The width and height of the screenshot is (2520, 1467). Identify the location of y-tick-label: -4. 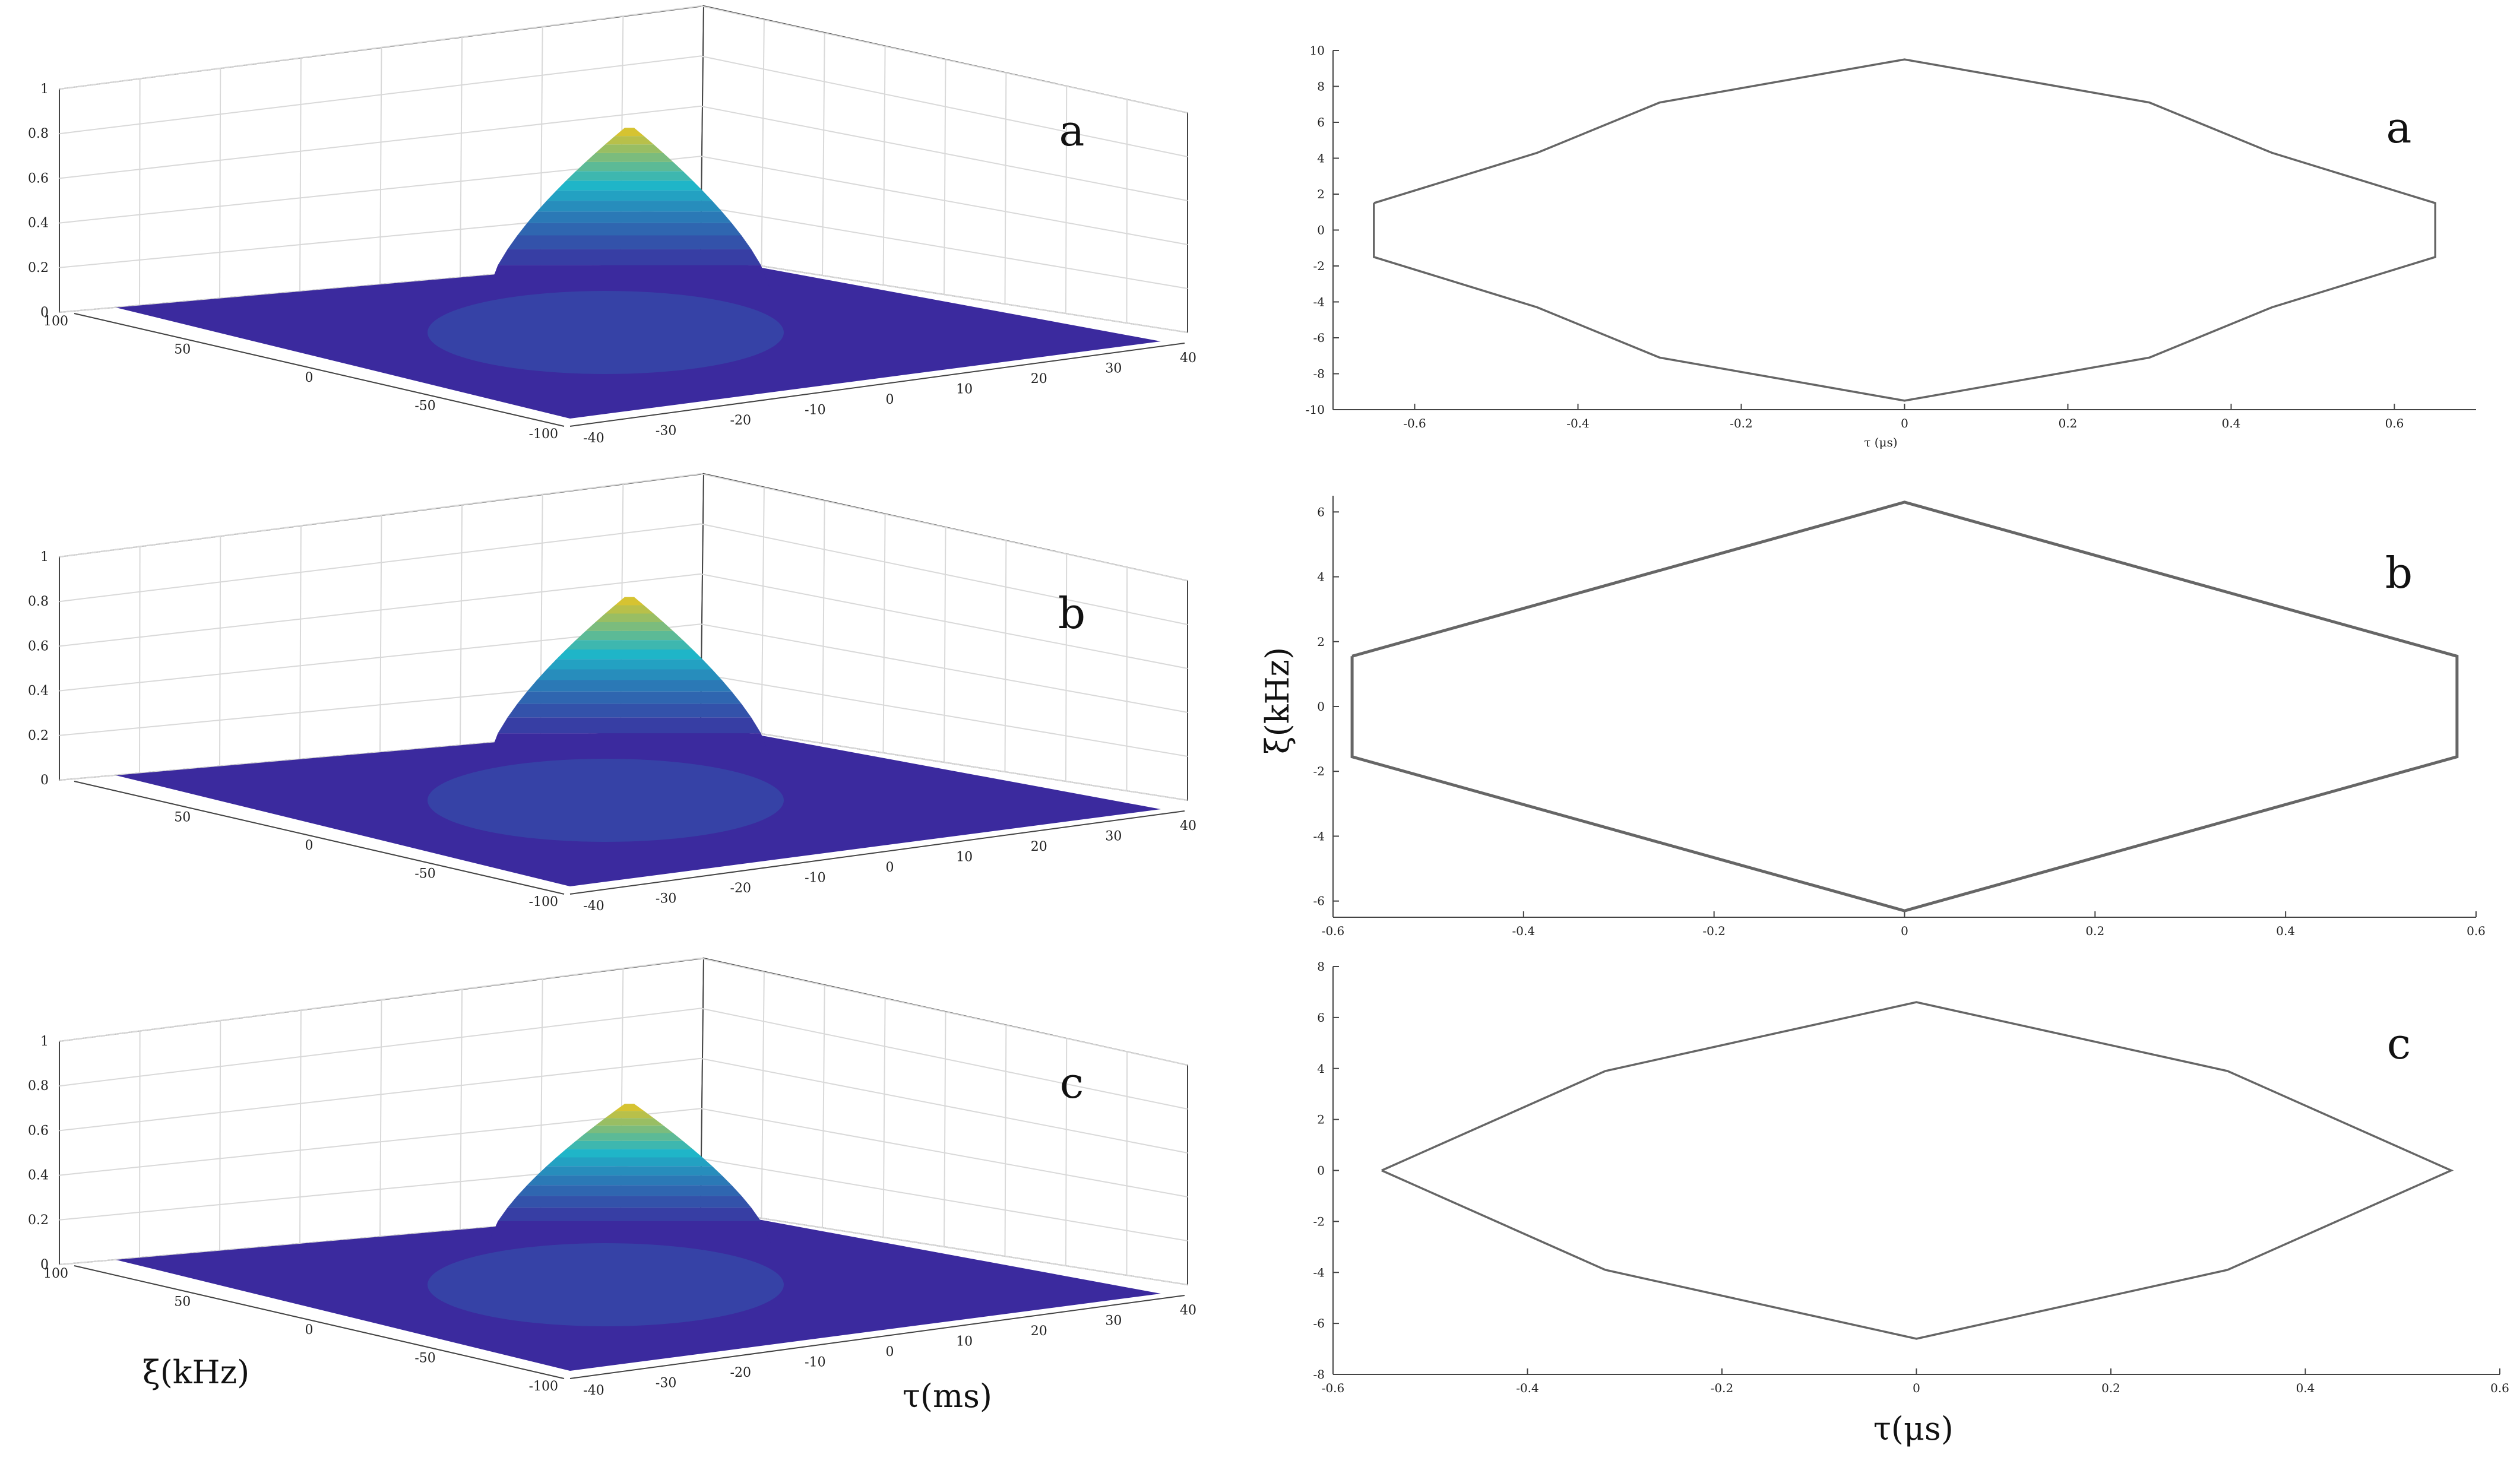
(1319, 302).